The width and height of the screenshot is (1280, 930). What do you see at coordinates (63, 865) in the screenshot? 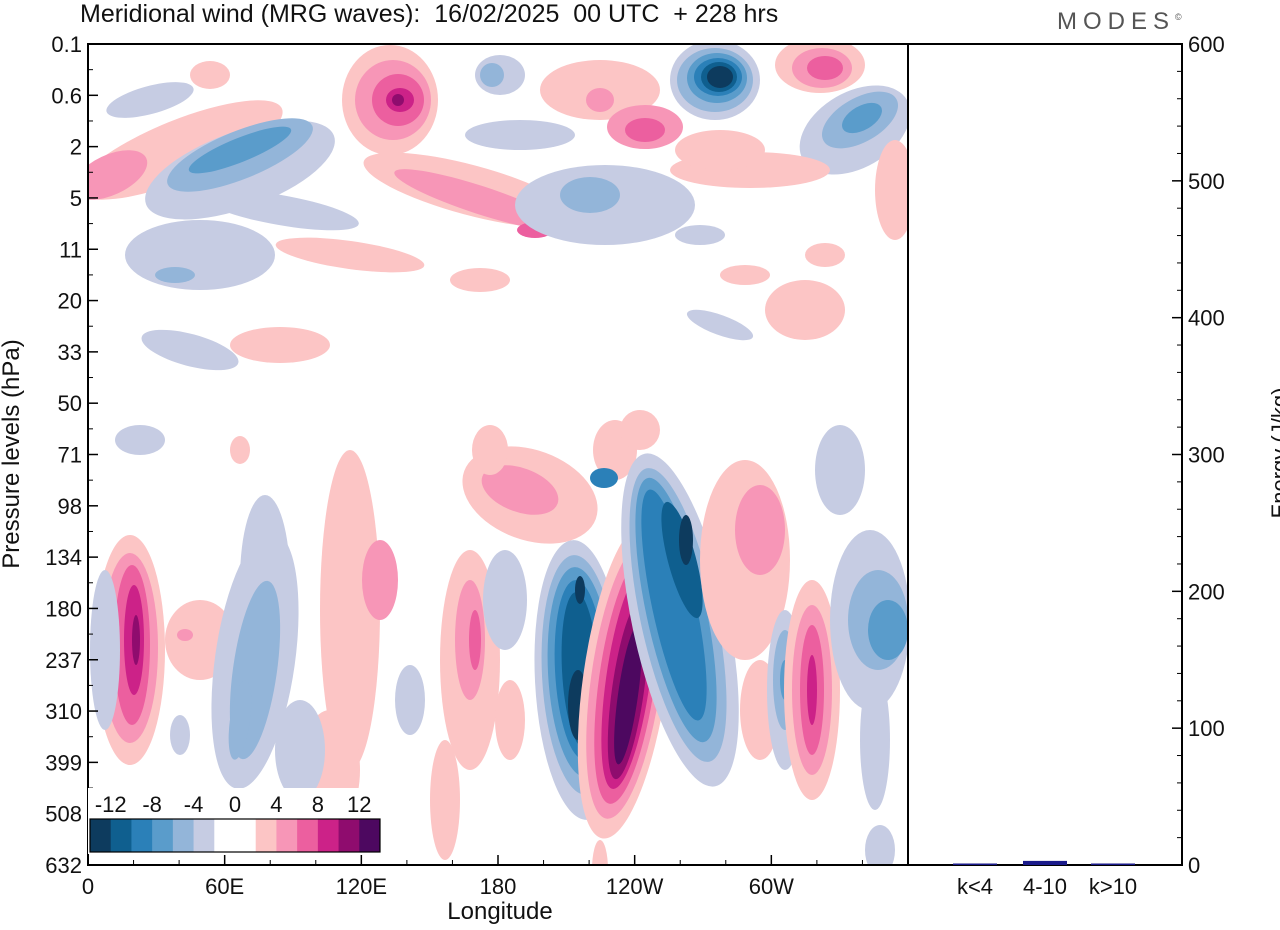
I see `pressure-tick-label: 632` at bounding box center [63, 865].